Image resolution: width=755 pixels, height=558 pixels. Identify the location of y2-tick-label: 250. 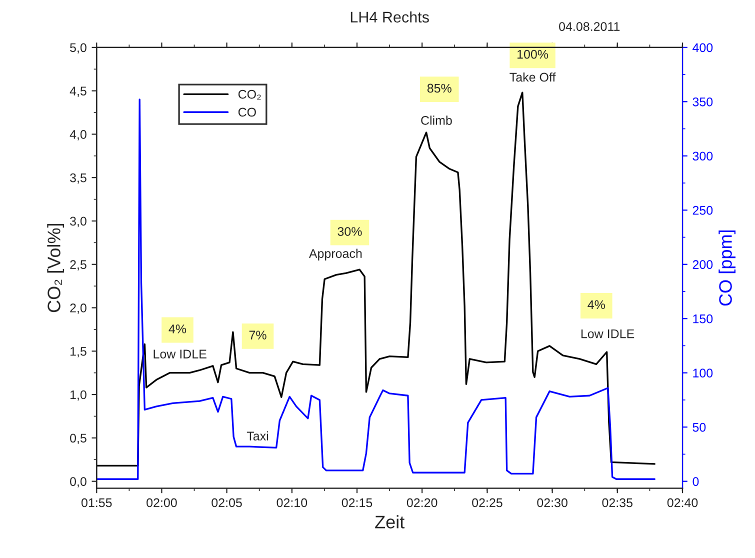
(702, 210).